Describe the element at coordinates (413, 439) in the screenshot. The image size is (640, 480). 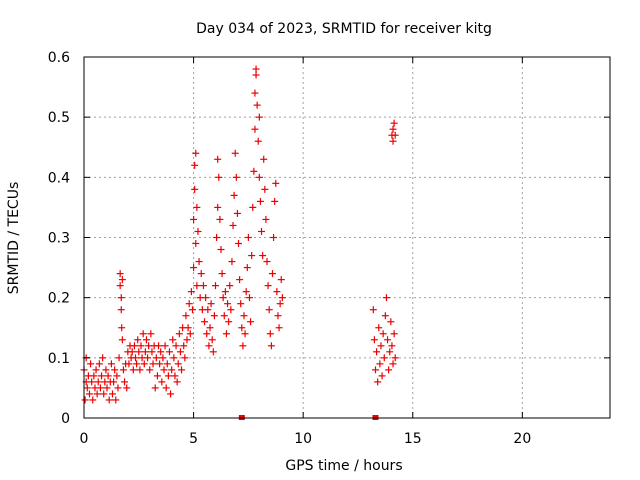
I see `x-tick-label: 15` at that location.